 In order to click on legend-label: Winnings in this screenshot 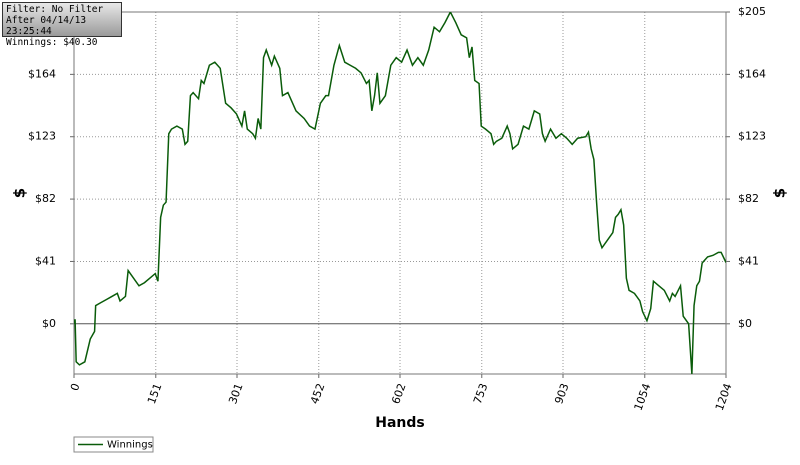, I will do `click(130, 445)`.